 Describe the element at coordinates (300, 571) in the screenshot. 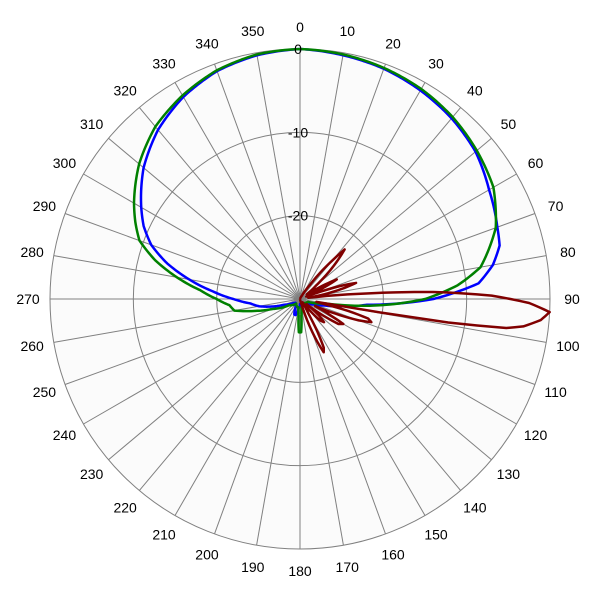

I see `angle-tick-label: 180` at that location.